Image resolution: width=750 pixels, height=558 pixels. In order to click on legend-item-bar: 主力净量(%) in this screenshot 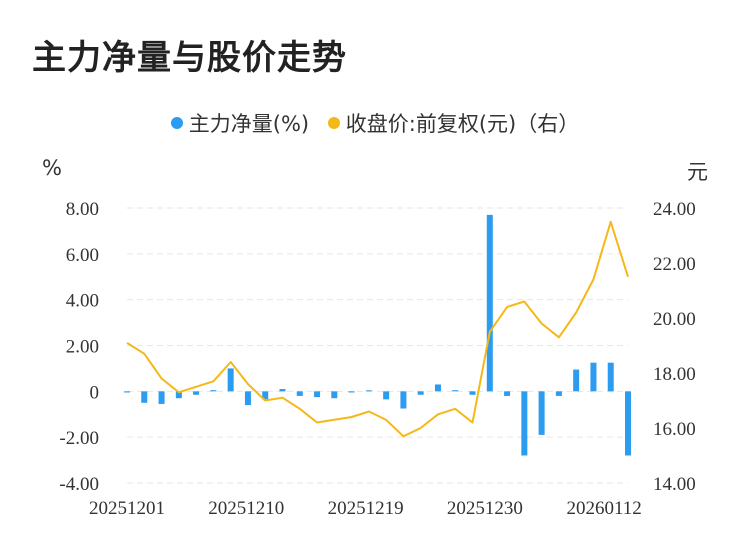, I will do `click(240, 123)`.